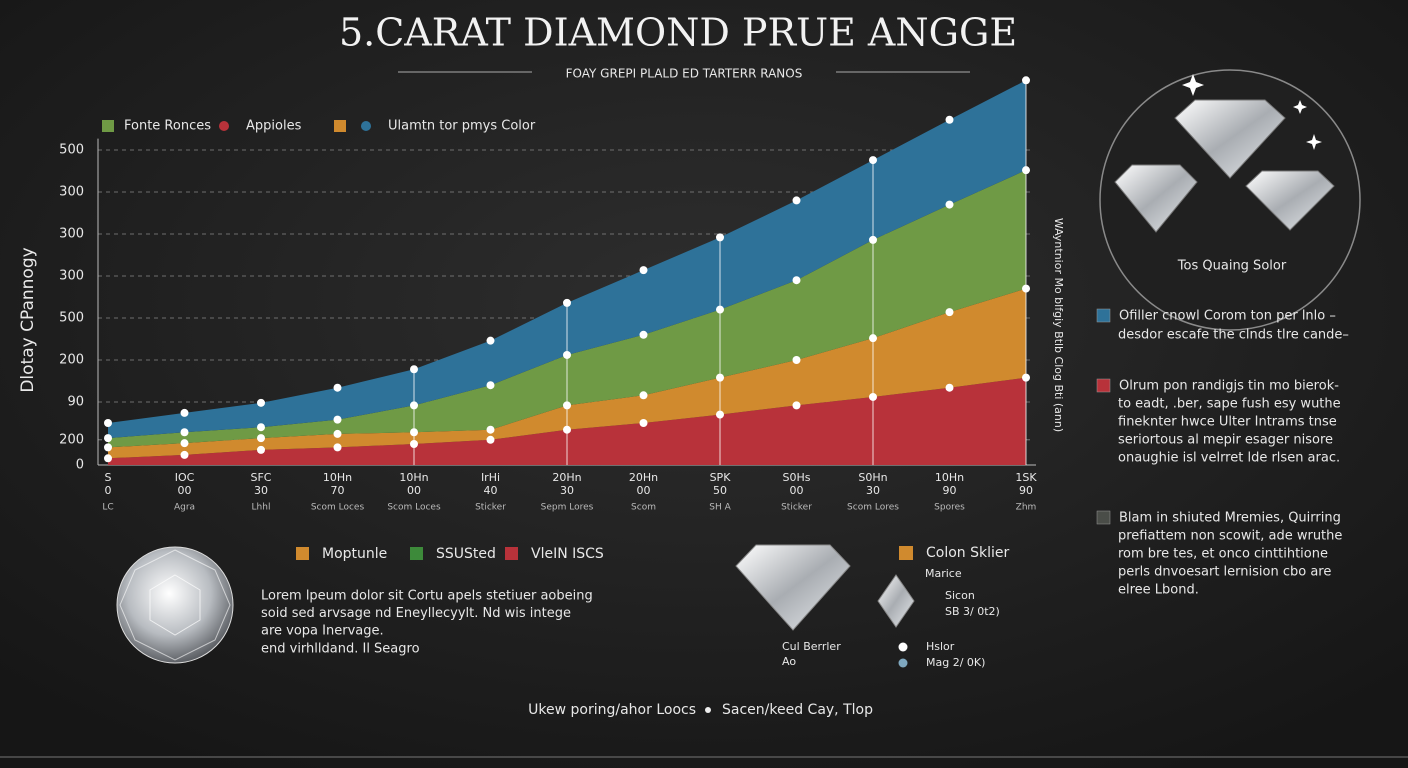 The height and width of the screenshot is (768, 1408). I want to click on note-text: elree Lbond., so click(1158, 590).